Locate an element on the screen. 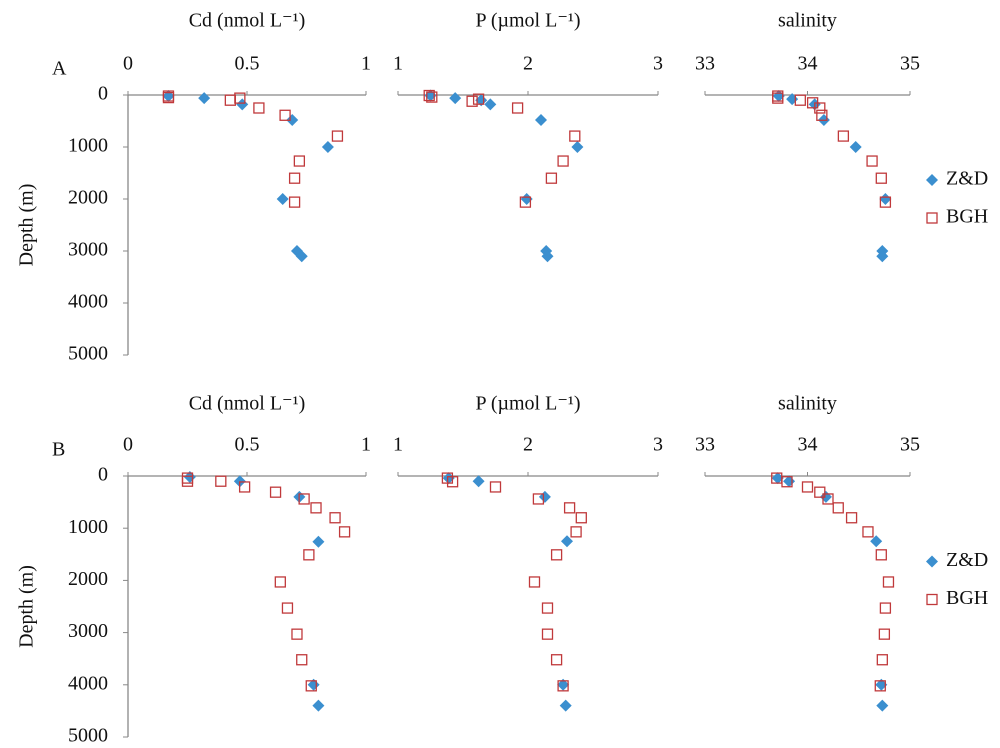 The image size is (1000, 748). panel-label: B is located at coordinates (58, 450).